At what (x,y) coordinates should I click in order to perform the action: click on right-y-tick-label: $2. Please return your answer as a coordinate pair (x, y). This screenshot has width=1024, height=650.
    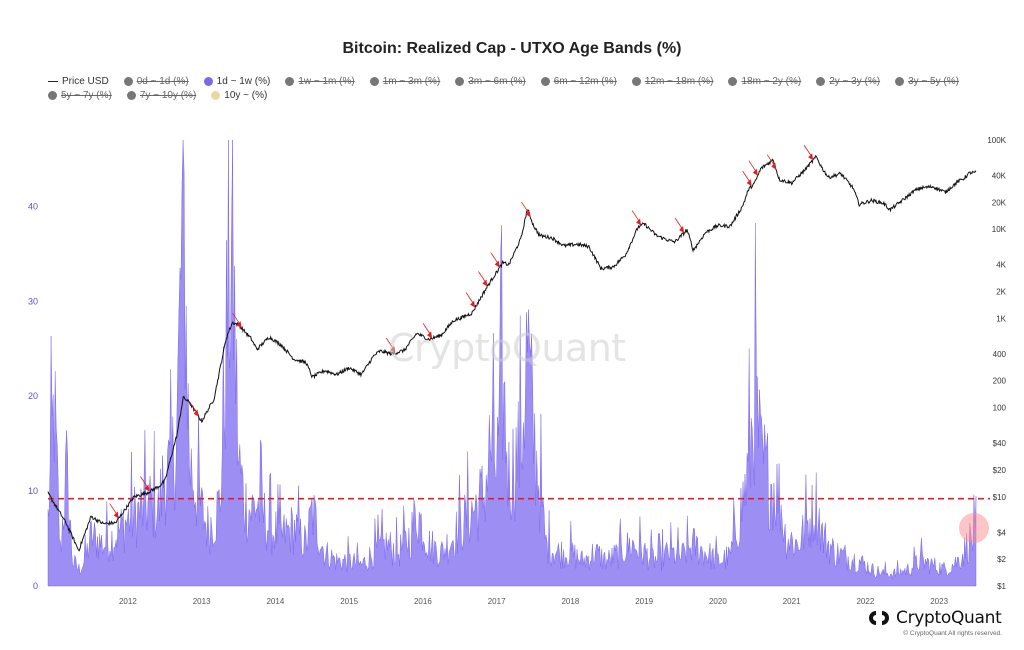
    Looking at the image, I should click on (1001, 559).